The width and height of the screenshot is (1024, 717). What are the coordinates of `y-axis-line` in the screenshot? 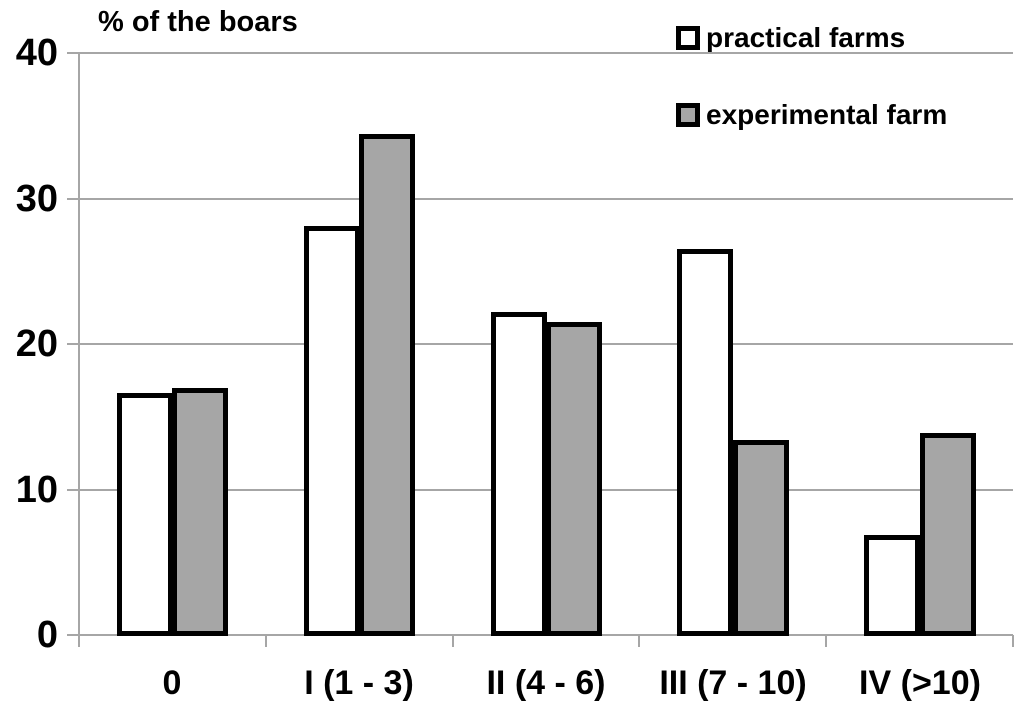 It's located at (79, 350).